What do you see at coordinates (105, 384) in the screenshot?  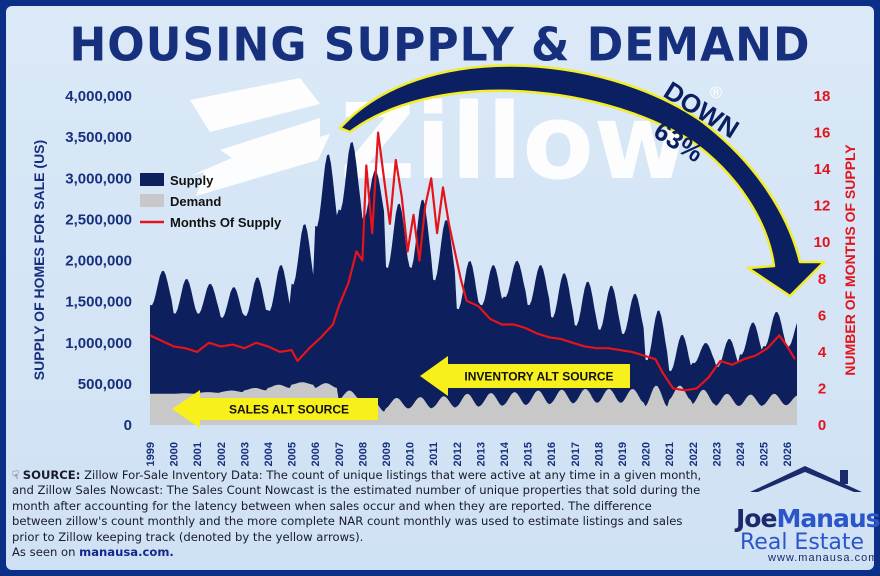 I see `y-left-tick-label: 500,000` at bounding box center [105, 384].